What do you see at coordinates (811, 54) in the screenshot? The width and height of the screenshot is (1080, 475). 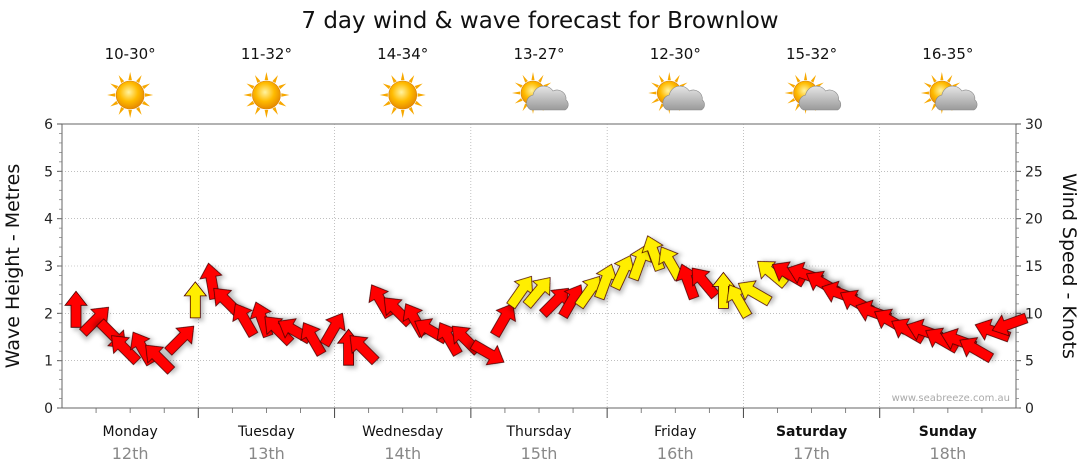 I see `day-temp-range: 15-32°` at bounding box center [811, 54].